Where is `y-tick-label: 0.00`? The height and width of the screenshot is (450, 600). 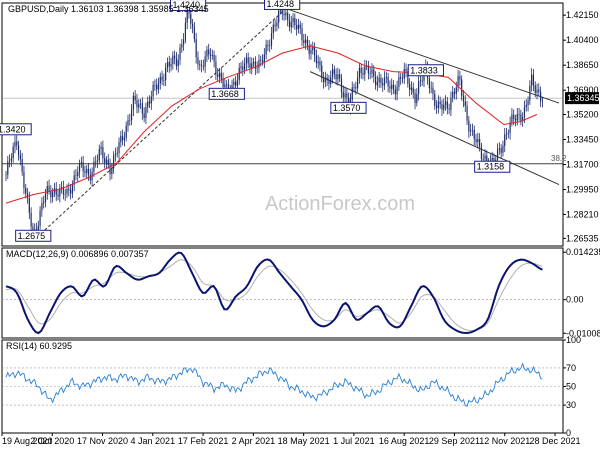 y-tick-label: 0.00 is located at coordinates (575, 300).